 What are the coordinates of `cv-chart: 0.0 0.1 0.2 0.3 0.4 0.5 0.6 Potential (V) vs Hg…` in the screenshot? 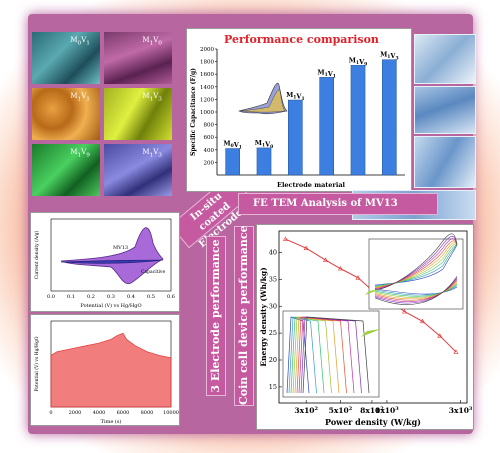 It's located at (104, 263).